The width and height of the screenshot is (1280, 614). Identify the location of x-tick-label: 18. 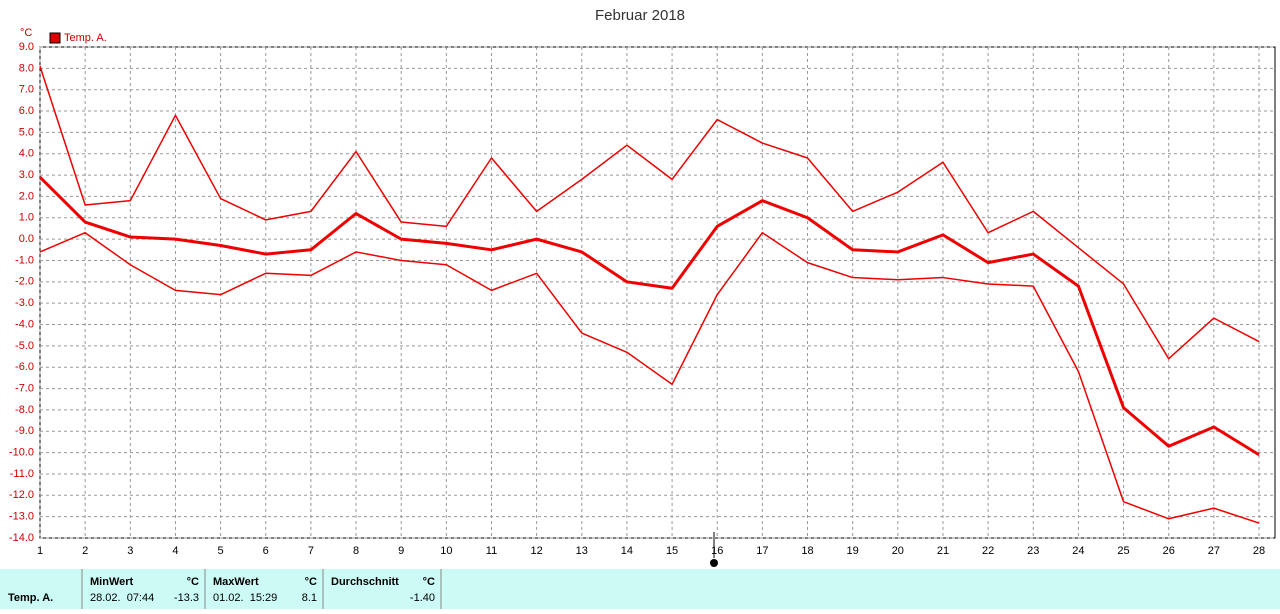
(807, 551).